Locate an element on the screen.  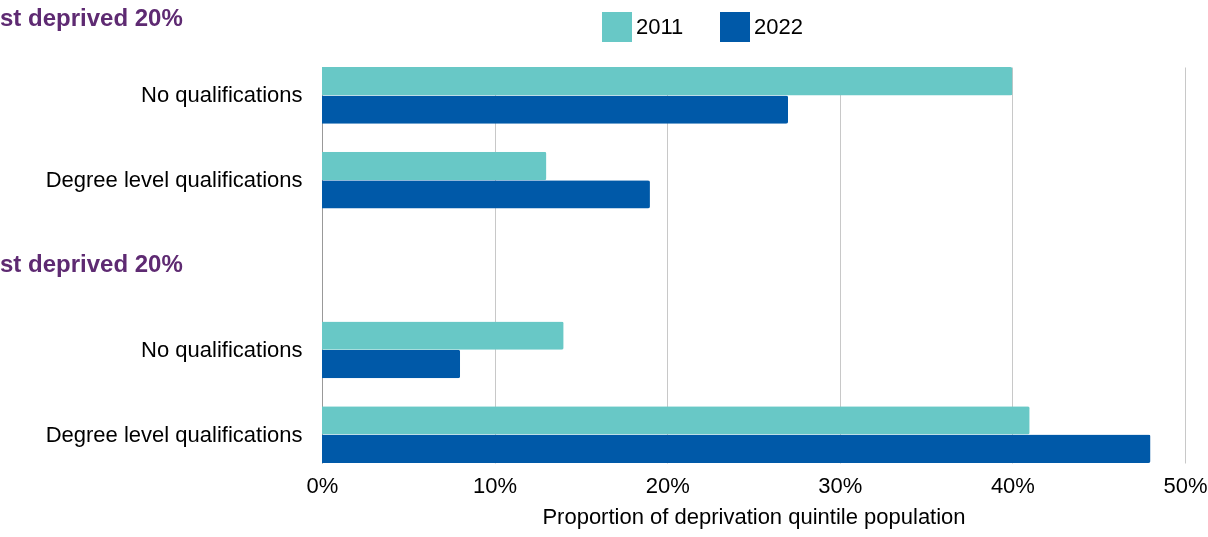
x-axis-title: Proportion of deprivation quintile population is located at coordinates (754, 516).